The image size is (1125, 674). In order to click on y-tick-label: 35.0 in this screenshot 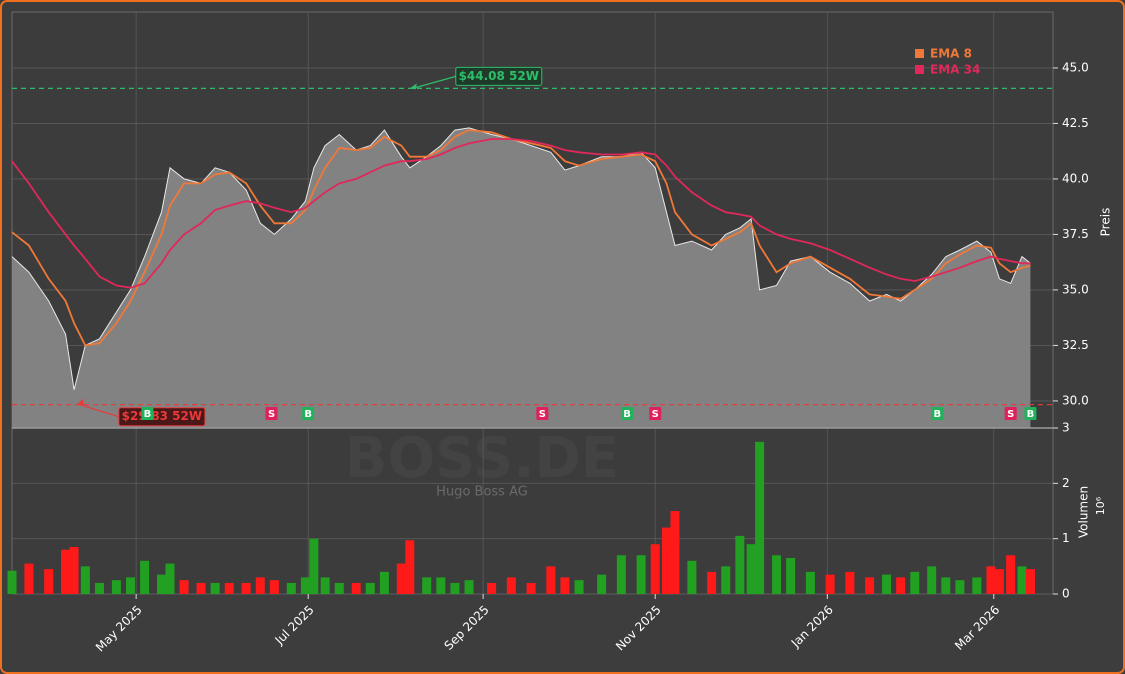, I will do `click(1075, 289)`.